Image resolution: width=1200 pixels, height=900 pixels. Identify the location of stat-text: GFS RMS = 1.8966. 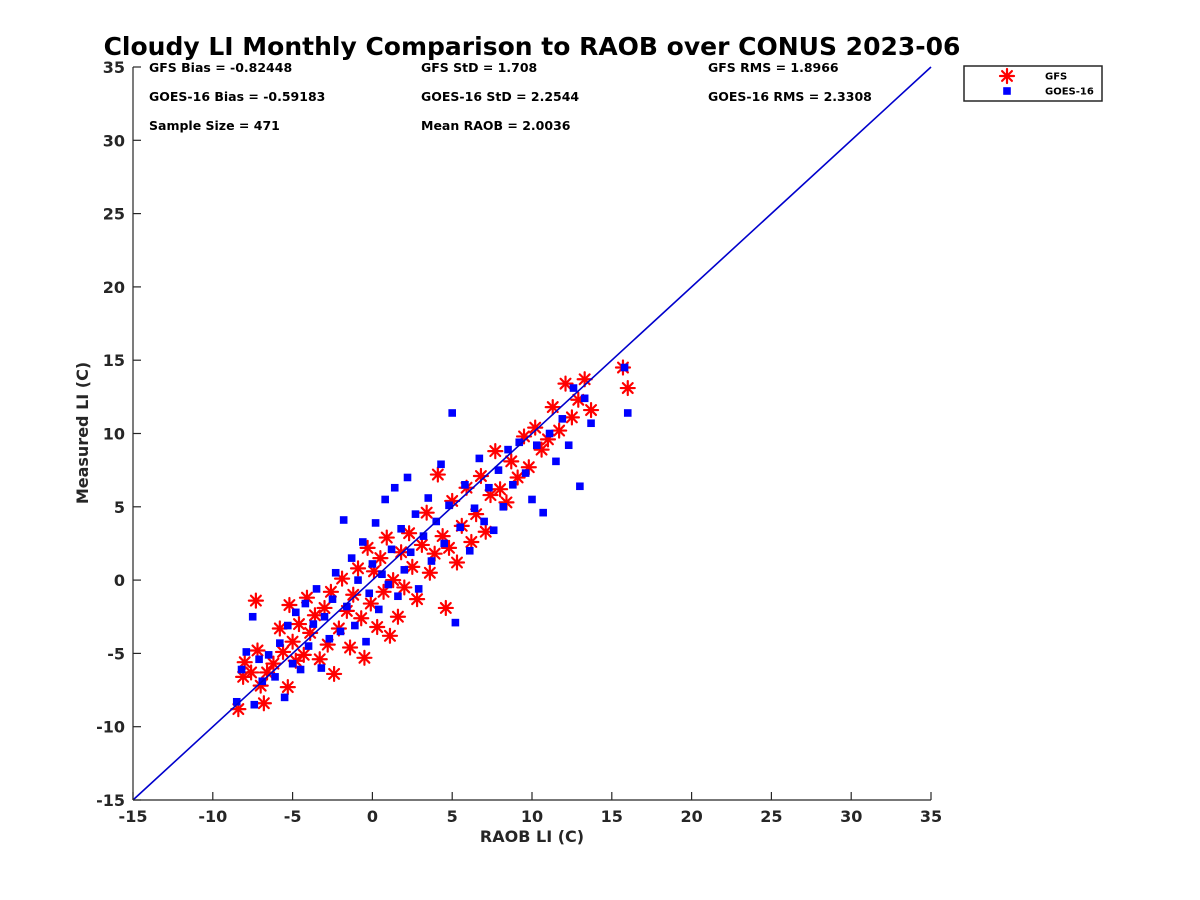
(773, 67).